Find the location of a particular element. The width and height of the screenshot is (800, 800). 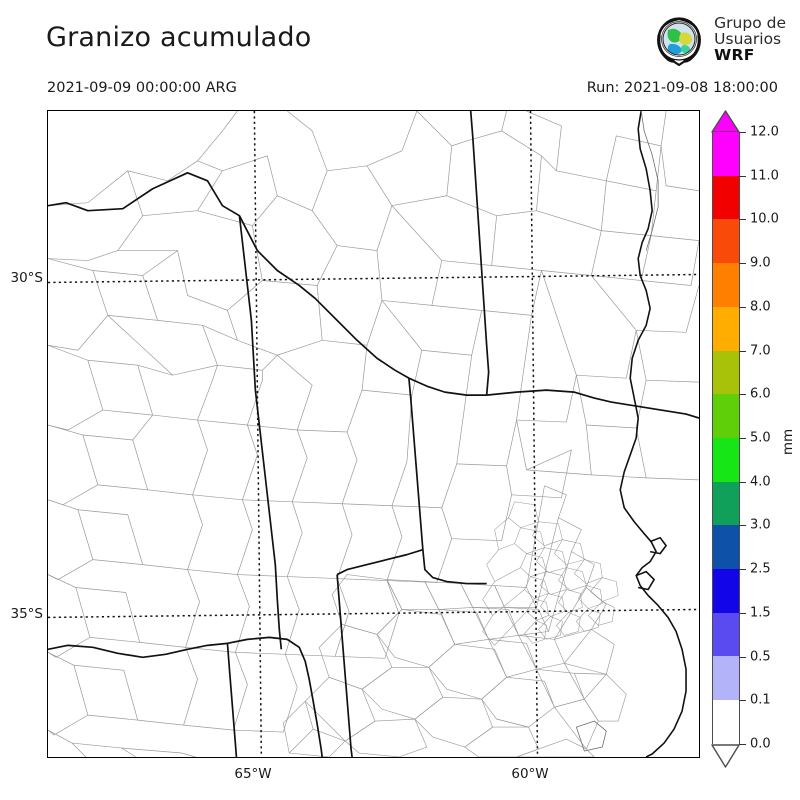

logo-line-3: WRF is located at coordinates (734, 54).